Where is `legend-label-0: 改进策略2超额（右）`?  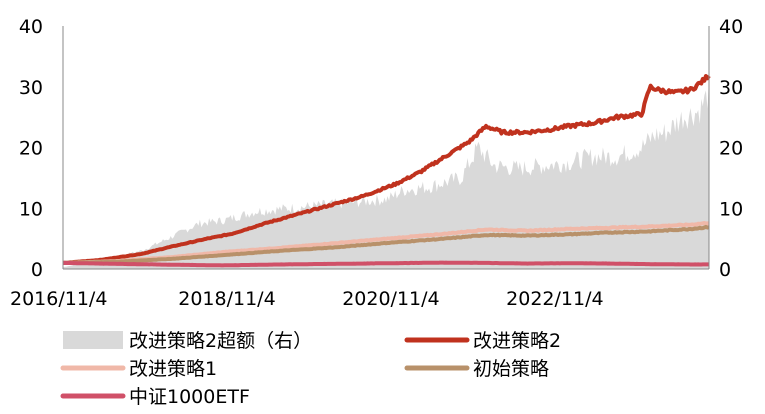 legend-label-0: 改进策略2超额（右） is located at coordinates (220, 341).